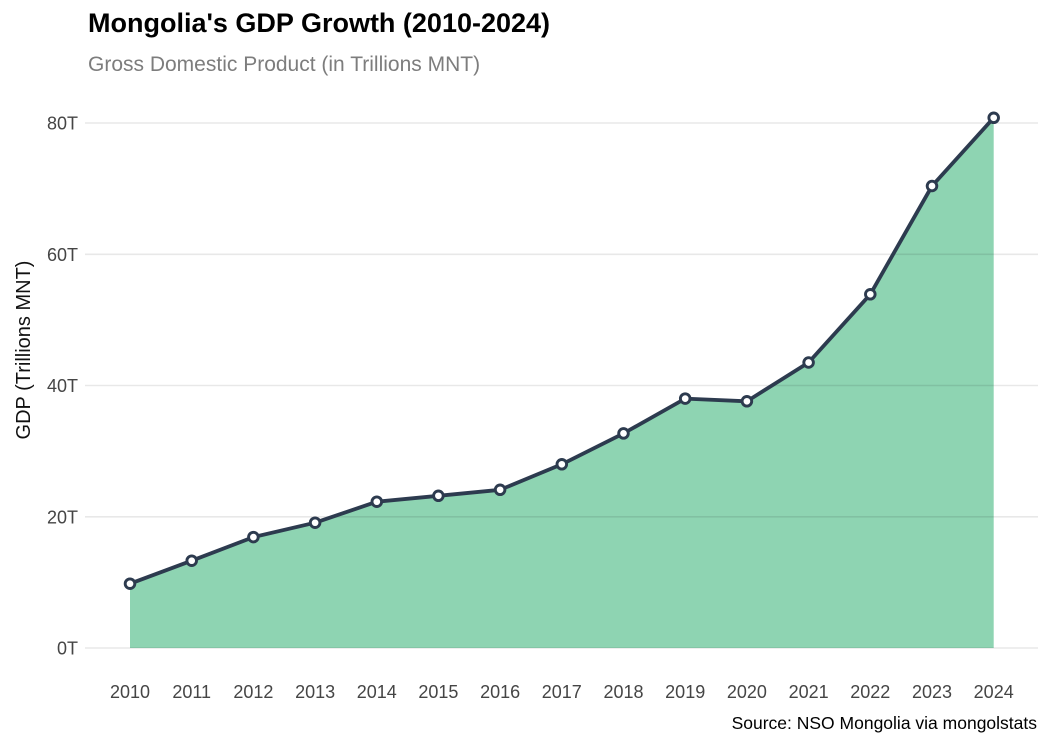  Describe the element at coordinates (932, 186) in the screenshot. I see `data-point-2023` at that location.